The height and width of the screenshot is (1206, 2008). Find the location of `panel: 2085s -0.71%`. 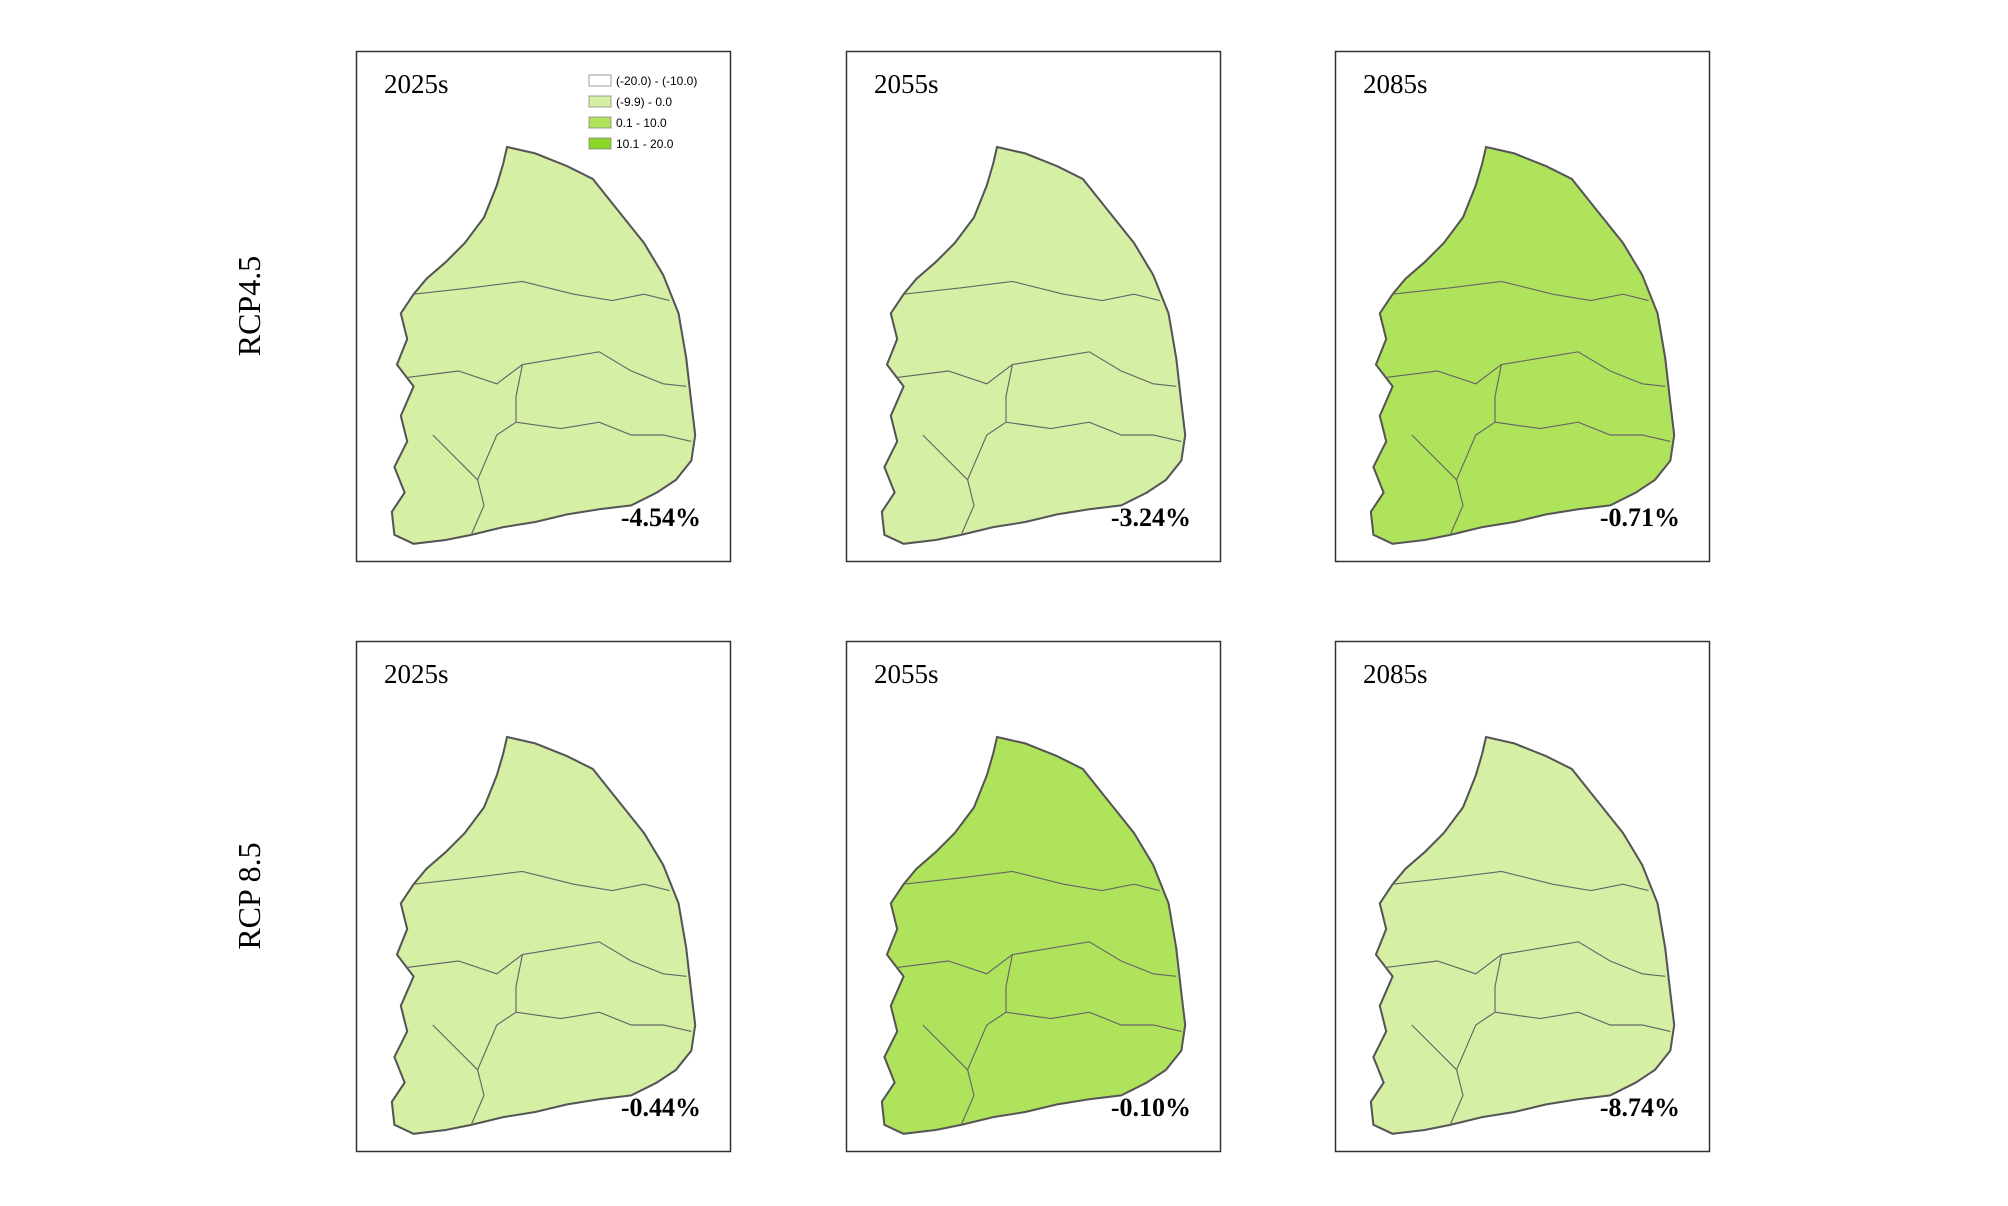

panel: 2085s -0.71% is located at coordinates (1522, 306).